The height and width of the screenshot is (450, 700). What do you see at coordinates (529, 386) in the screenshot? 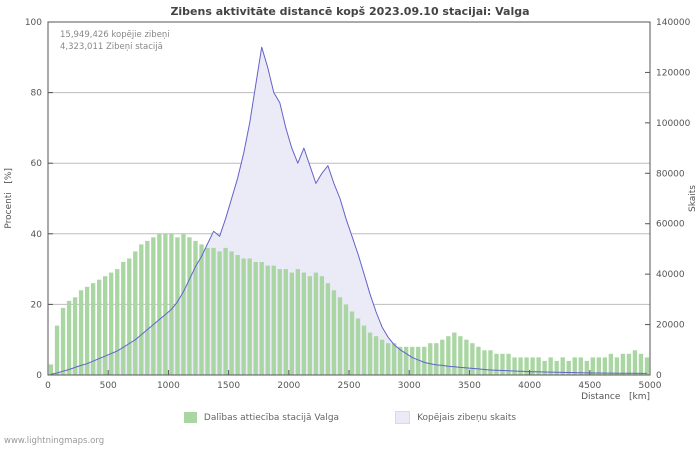
I see `tick-label-bottom: 4000` at bounding box center [529, 386].